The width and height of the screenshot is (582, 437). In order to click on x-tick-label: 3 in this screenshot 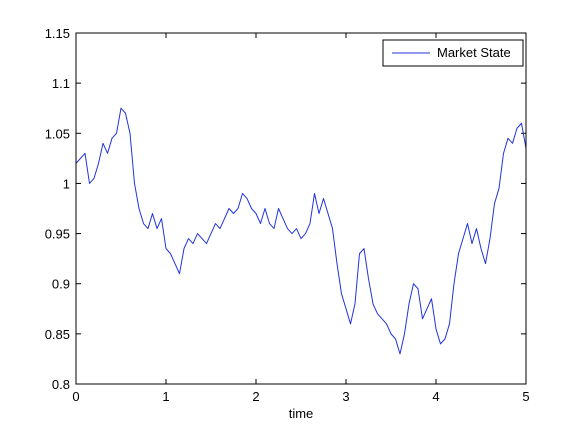, I will do `click(345, 396)`.